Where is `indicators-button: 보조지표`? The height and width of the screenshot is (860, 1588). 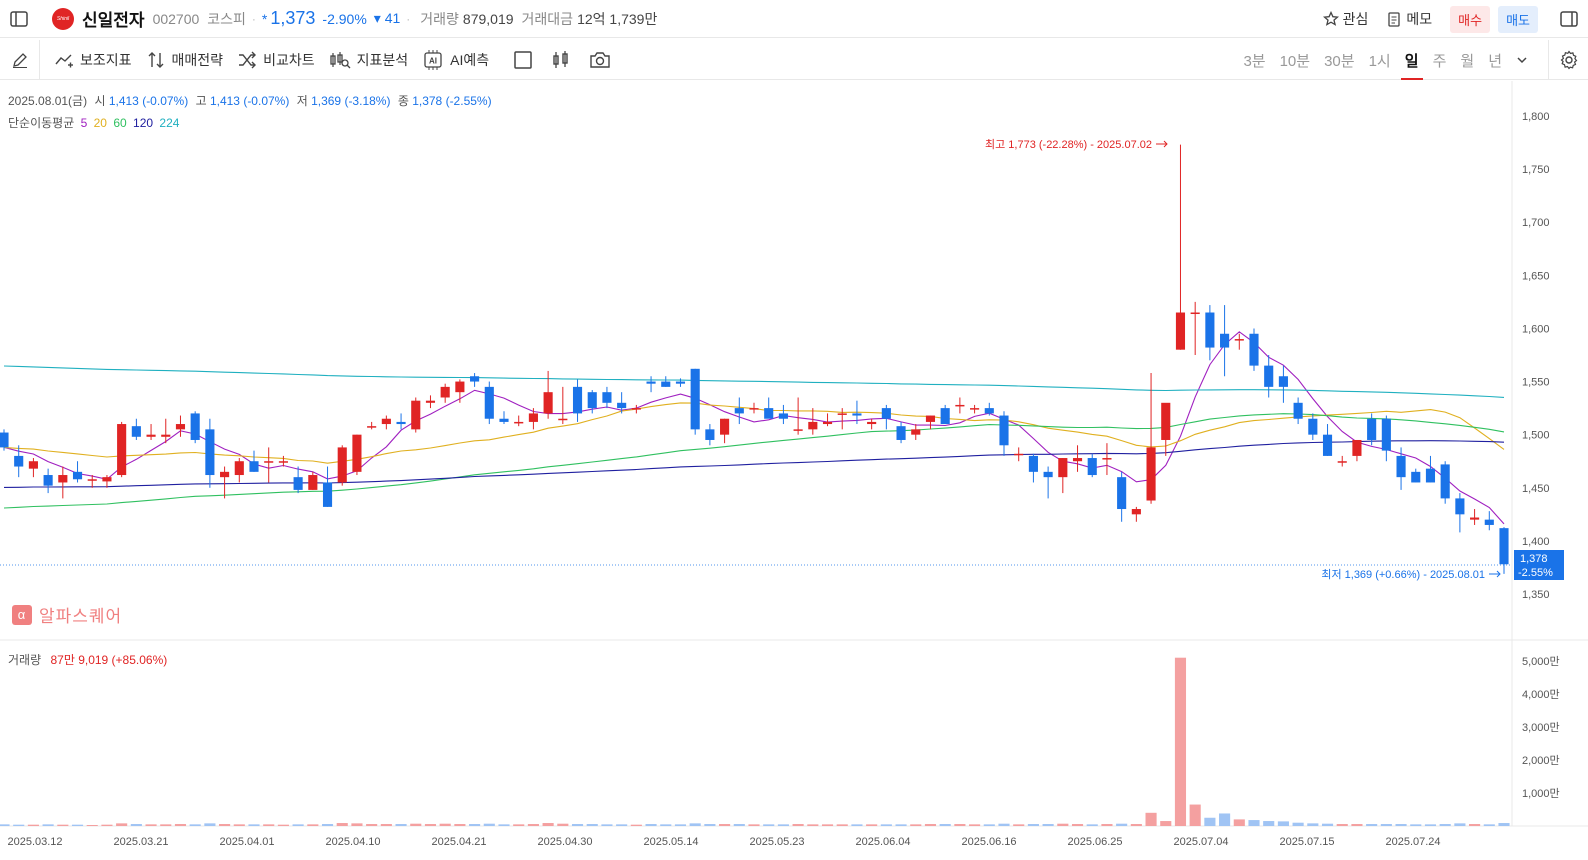
indicators-button: 보조지표 is located at coordinates (93, 60).